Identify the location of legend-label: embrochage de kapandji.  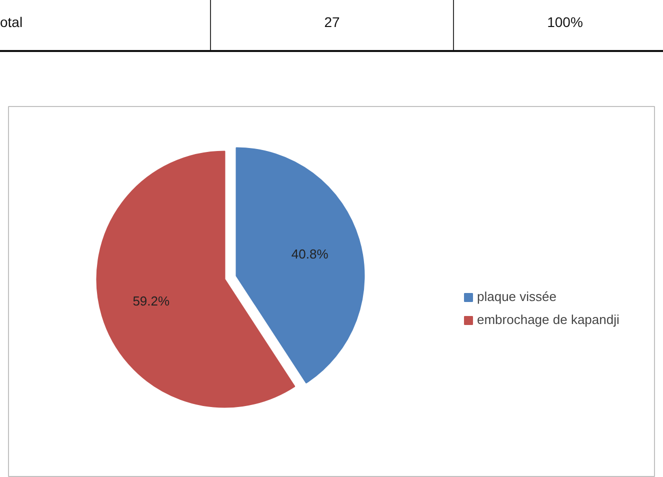
(548, 319).